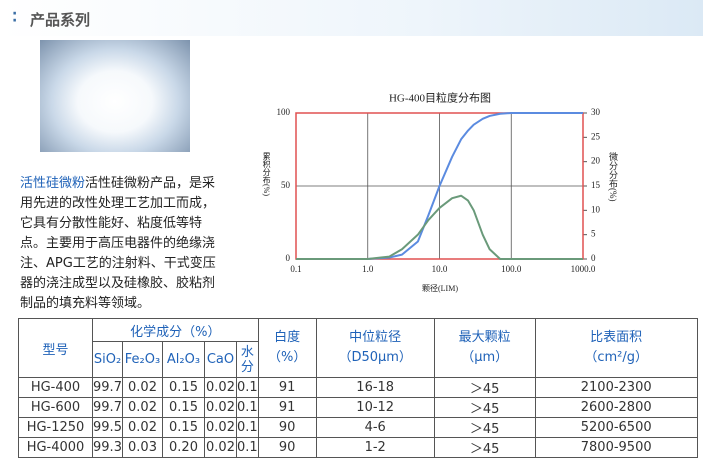 The image size is (703, 464). What do you see at coordinates (368, 269) in the screenshot?
I see `x-tick-label: 1.0` at bounding box center [368, 269].